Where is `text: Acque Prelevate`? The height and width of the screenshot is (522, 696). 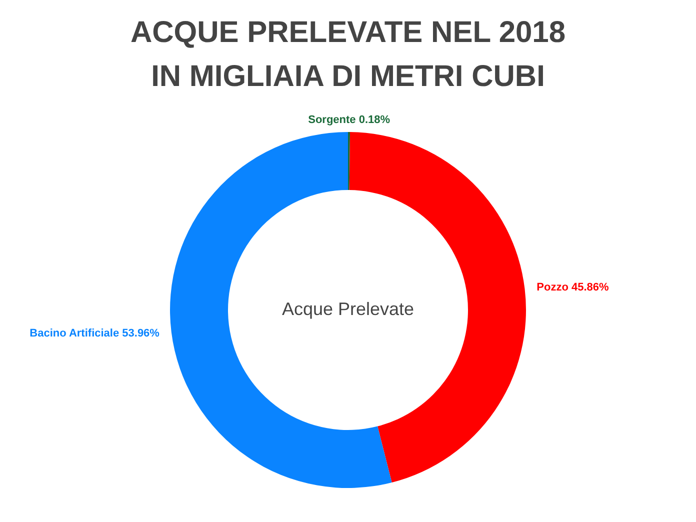 text: Acque Prelevate is located at coordinates (348, 309).